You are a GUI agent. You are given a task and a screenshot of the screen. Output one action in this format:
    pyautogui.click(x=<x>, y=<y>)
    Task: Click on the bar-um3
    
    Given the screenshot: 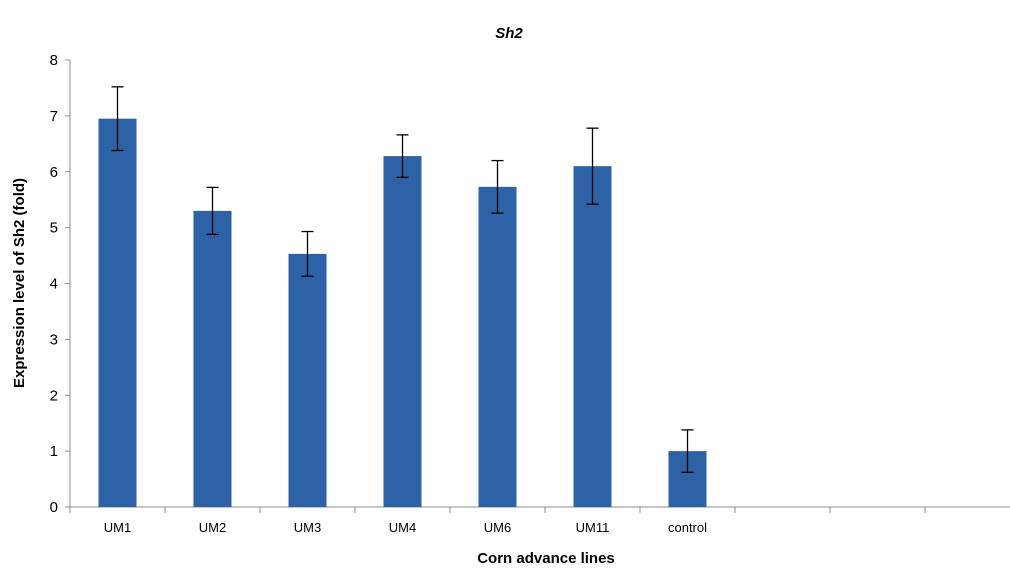 What is the action you would take?
    pyautogui.click(x=307, y=380)
    